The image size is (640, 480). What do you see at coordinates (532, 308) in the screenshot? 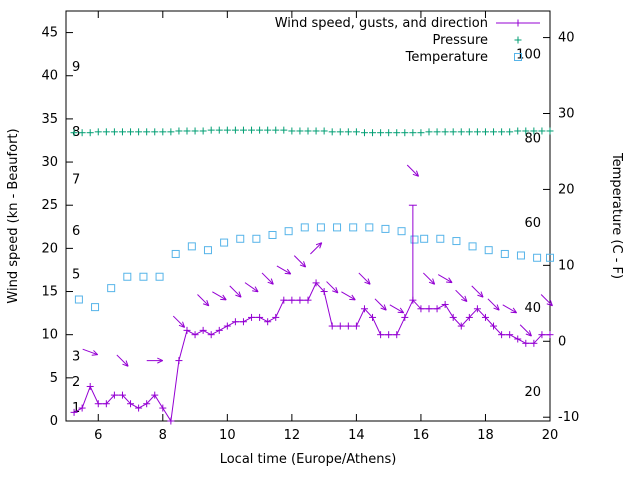
I see `fahrenheit-label: 40` at bounding box center [532, 308].